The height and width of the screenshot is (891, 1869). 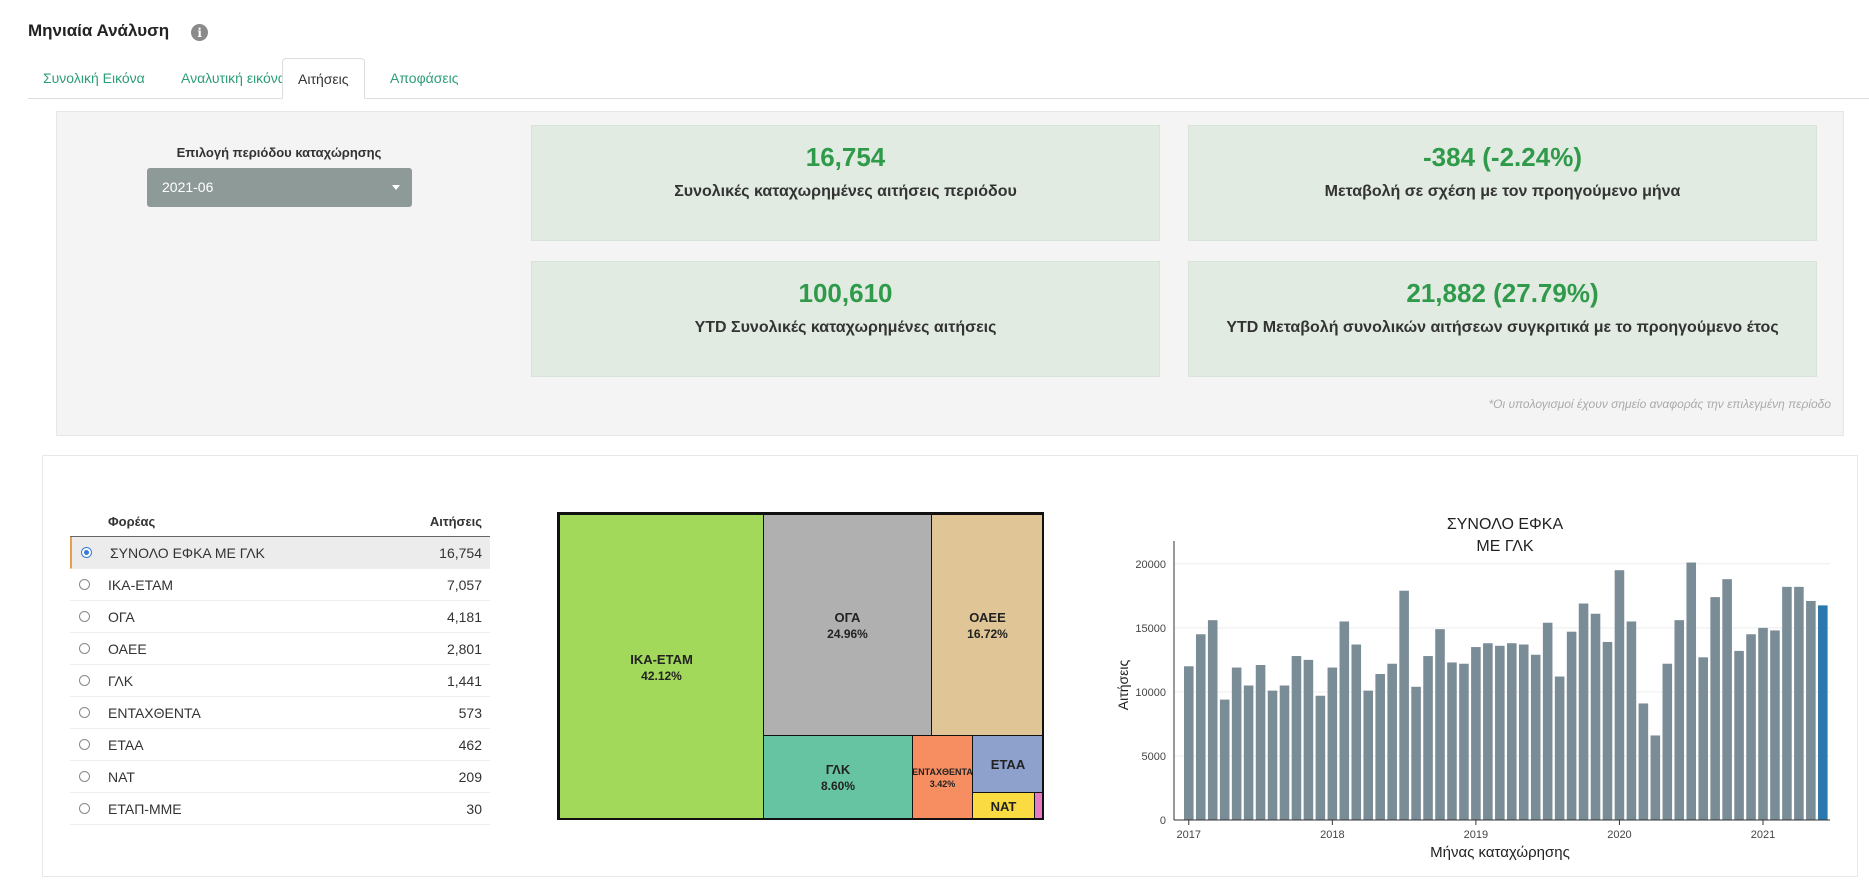 What do you see at coordinates (1007, 764) in the screenshot?
I see `treemap-cell: ΕΤΑΑ` at bounding box center [1007, 764].